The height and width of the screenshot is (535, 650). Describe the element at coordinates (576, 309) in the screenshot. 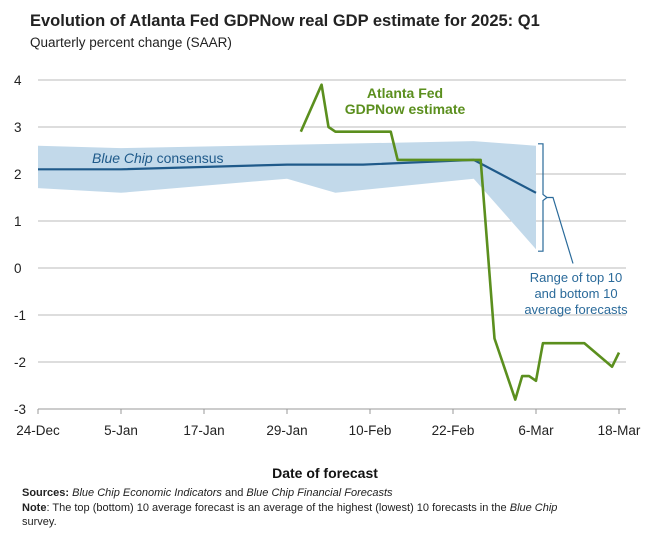

I see `range-annotation: average forecasts` at that location.